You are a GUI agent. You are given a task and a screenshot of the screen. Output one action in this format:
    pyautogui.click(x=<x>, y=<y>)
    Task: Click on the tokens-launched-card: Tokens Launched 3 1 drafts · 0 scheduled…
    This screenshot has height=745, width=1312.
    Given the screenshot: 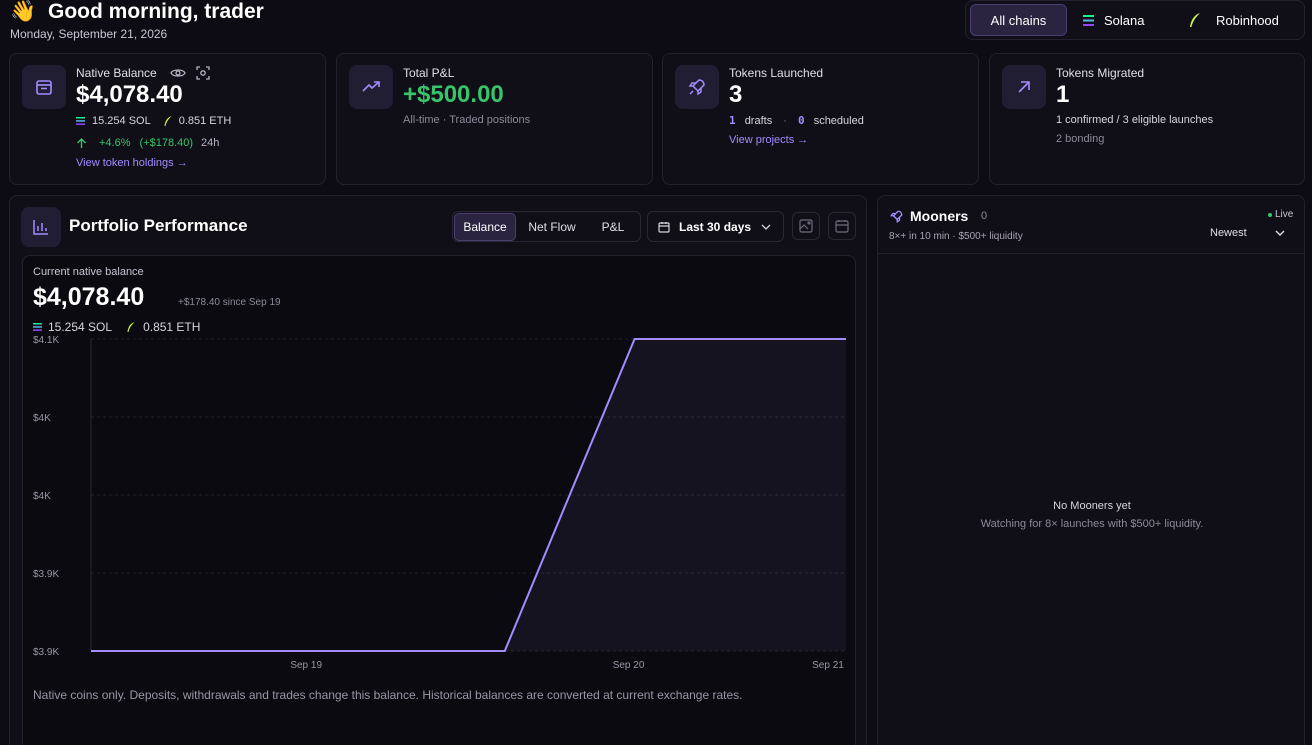 What is the action you would take?
    pyautogui.click(x=820, y=119)
    